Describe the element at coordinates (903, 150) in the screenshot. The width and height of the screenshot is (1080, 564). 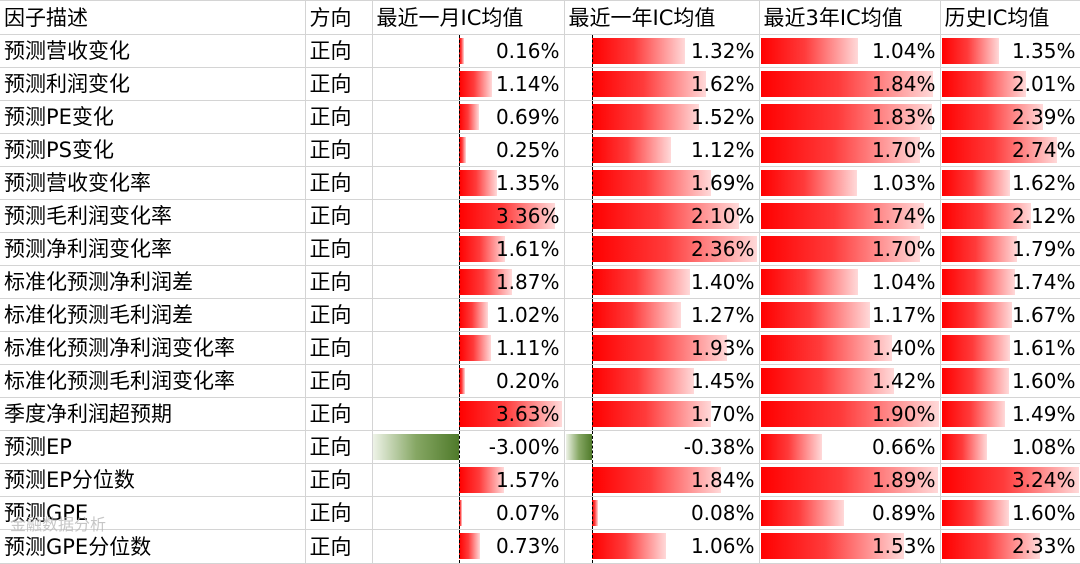
I see `ic-value: 1.70%` at that location.